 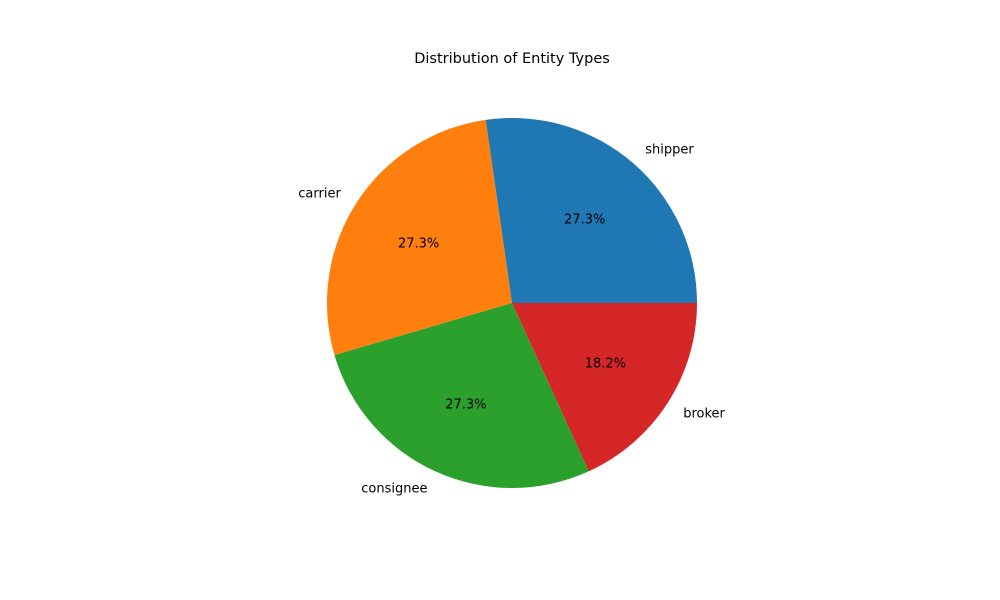 What do you see at coordinates (461, 395) in the screenshot?
I see `pie-slice-consignee` at bounding box center [461, 395].